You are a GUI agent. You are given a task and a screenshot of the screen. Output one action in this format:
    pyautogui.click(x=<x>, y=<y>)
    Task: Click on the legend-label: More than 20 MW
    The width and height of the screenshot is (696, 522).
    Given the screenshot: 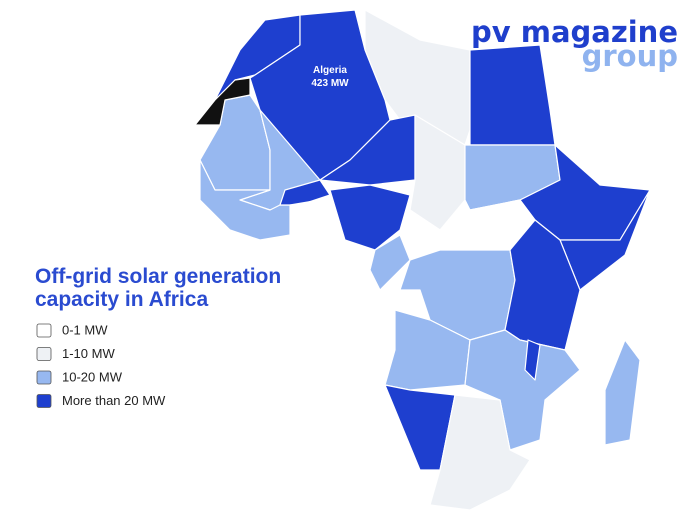 What is the action you would take?
    pyautogui.click(x=114, y=400)
    